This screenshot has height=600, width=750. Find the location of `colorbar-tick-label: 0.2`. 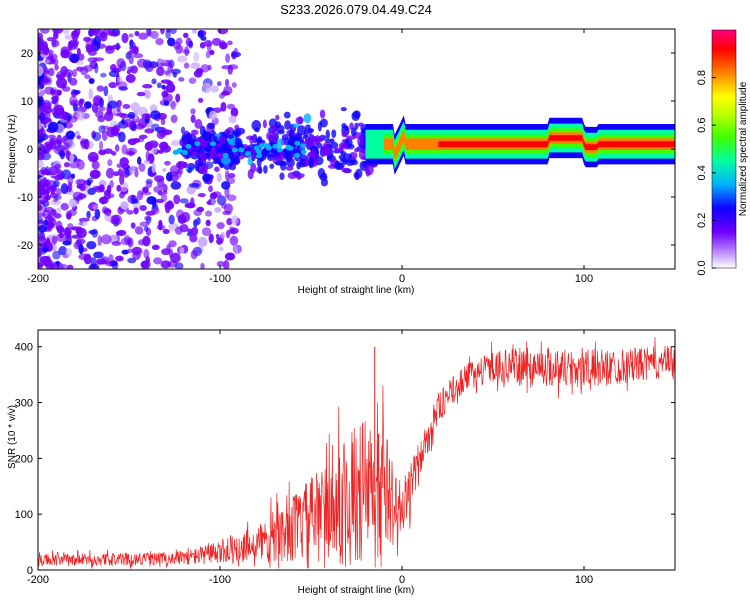

colorbar-tick-label: 0.2 is located at coordinates (702, 220).